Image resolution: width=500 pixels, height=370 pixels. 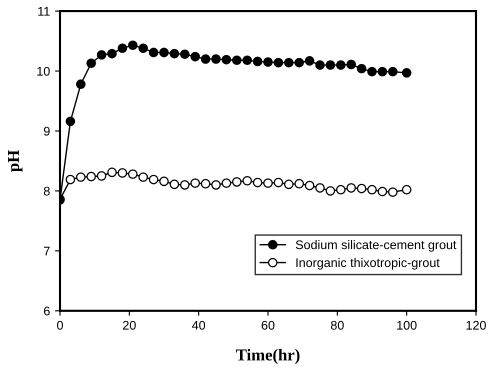 What do you see at coordinates (407, 325) in the screenshot?
I see `x-tick-label: 100` at bounding box center [407, 325].